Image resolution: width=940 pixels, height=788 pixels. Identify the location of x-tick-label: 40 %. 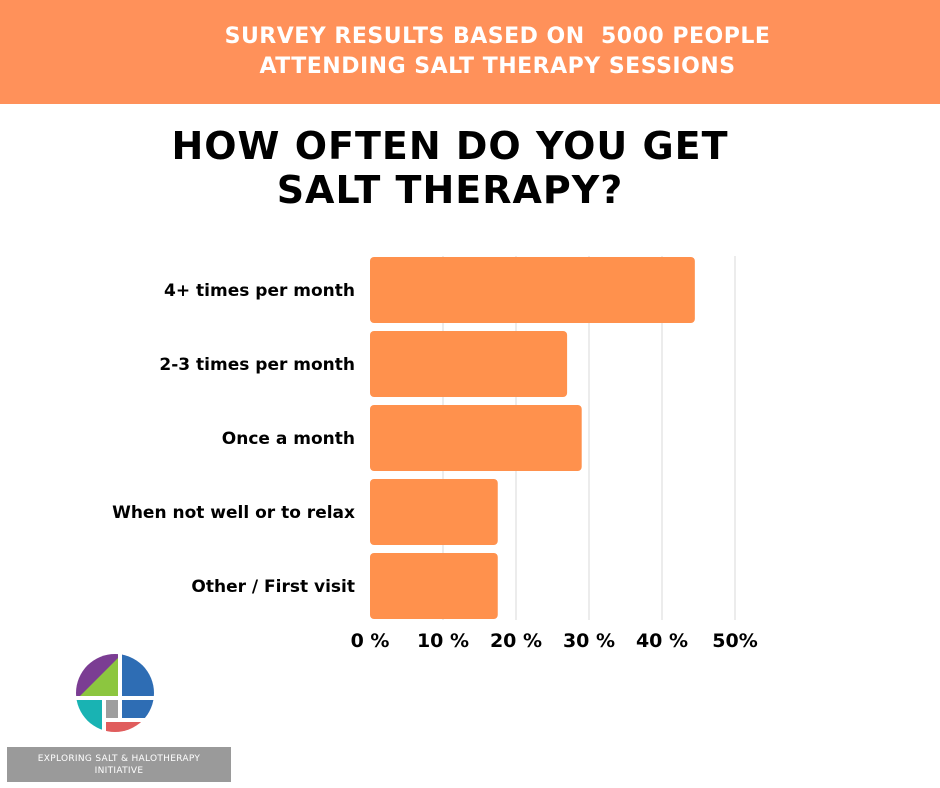
(662, 641).